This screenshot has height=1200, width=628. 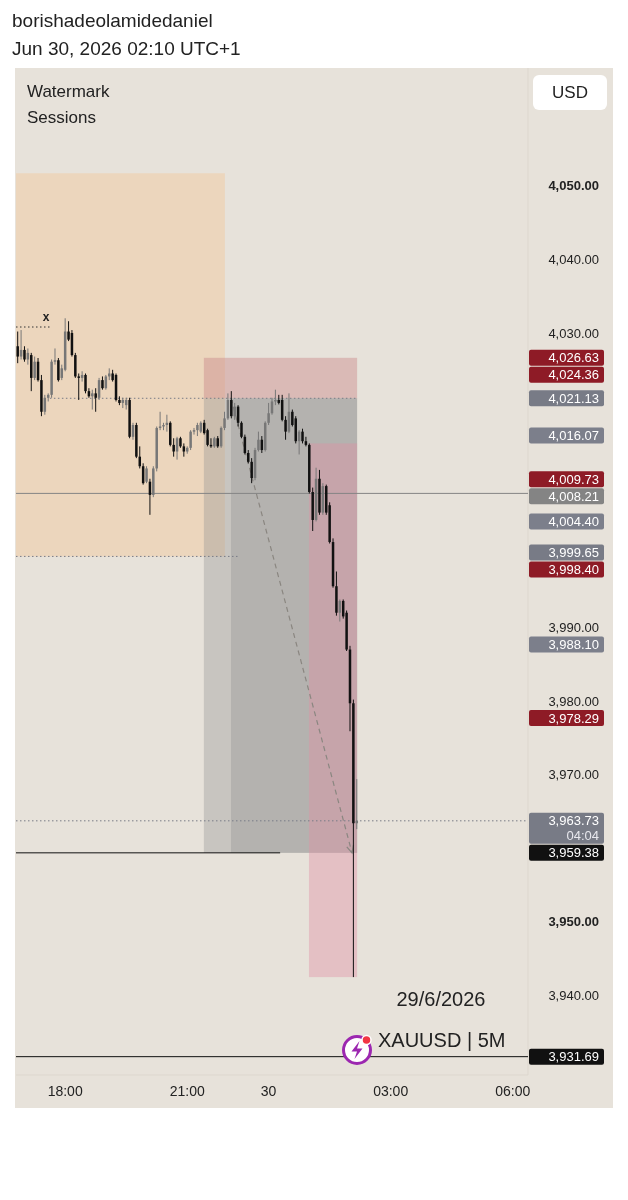 What do you see at coordinates (126, 48) in the screenshot?
I see `chart-subtitle: Jun 30, 2026 02:10 UTC+1` at bounding box center [126, 48].